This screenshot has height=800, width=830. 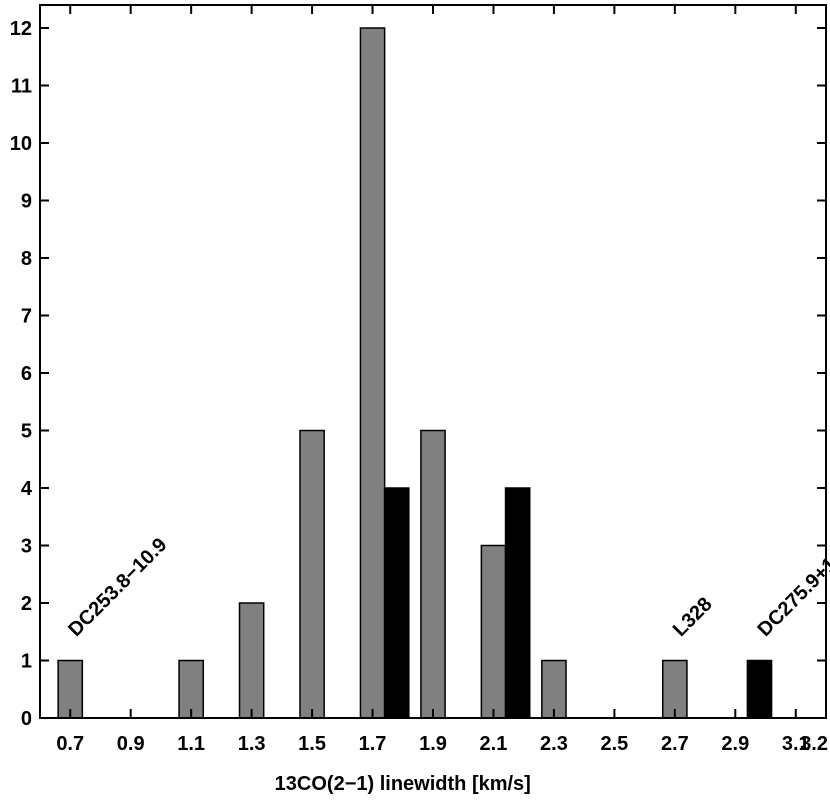 What do you see at coordinates (26, 259) in the screenshot?
I see `y-tick-label: 8` at bounding box center [26, 259].